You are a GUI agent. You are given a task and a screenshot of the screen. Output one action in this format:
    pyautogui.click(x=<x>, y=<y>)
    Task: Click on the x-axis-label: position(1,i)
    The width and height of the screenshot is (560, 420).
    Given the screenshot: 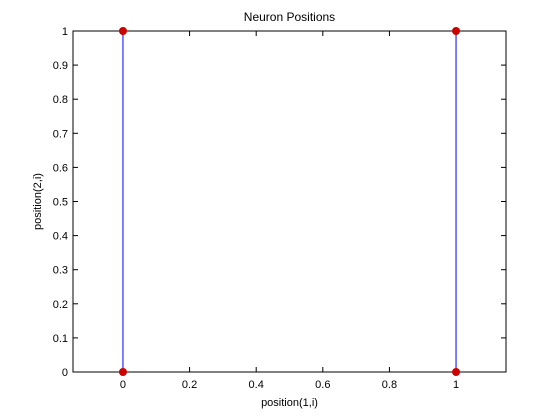 What is the action you would take?
    pyautogui.click(x=289, y=403)
    